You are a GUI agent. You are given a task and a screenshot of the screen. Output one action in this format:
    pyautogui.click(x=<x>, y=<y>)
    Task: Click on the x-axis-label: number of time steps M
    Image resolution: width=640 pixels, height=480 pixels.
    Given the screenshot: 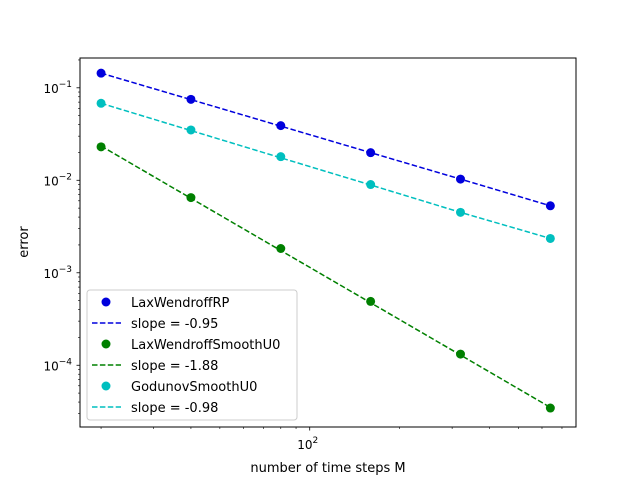 What is the action you would take?
    pyautogui.click(x=327, y=468)
    